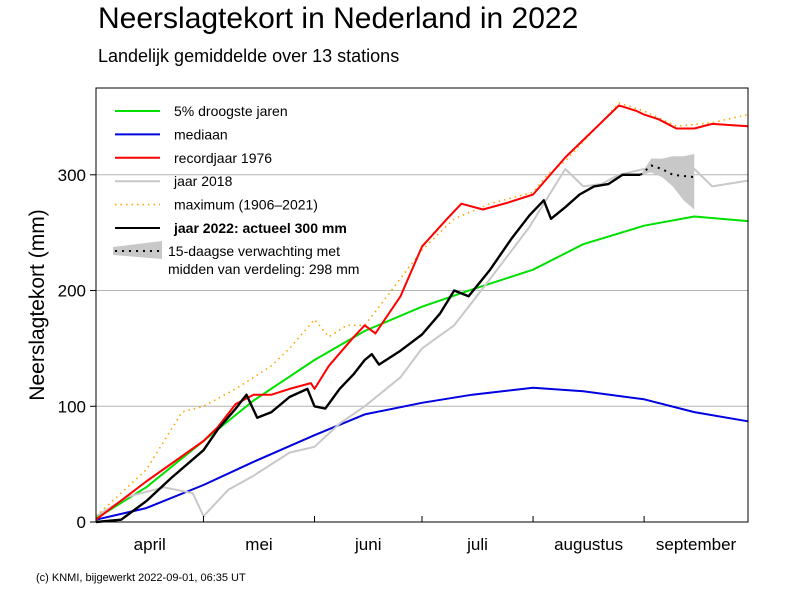 This screenshot has width=792, height=612. Describe the element at coordinates (249, 56) in the screenshot. I see `chart-subtitle: Landelijk gemiddelde over 13 stations` at that location.